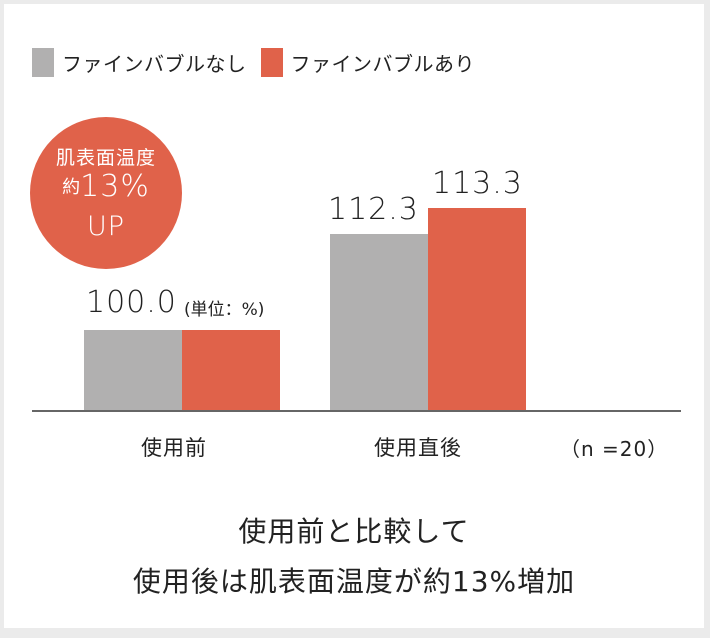  Describe the element at coordinates (354, 581) in the screenshot. I see `caption-line-2: 使用後は肌表面温度が約13%増加` at that location.